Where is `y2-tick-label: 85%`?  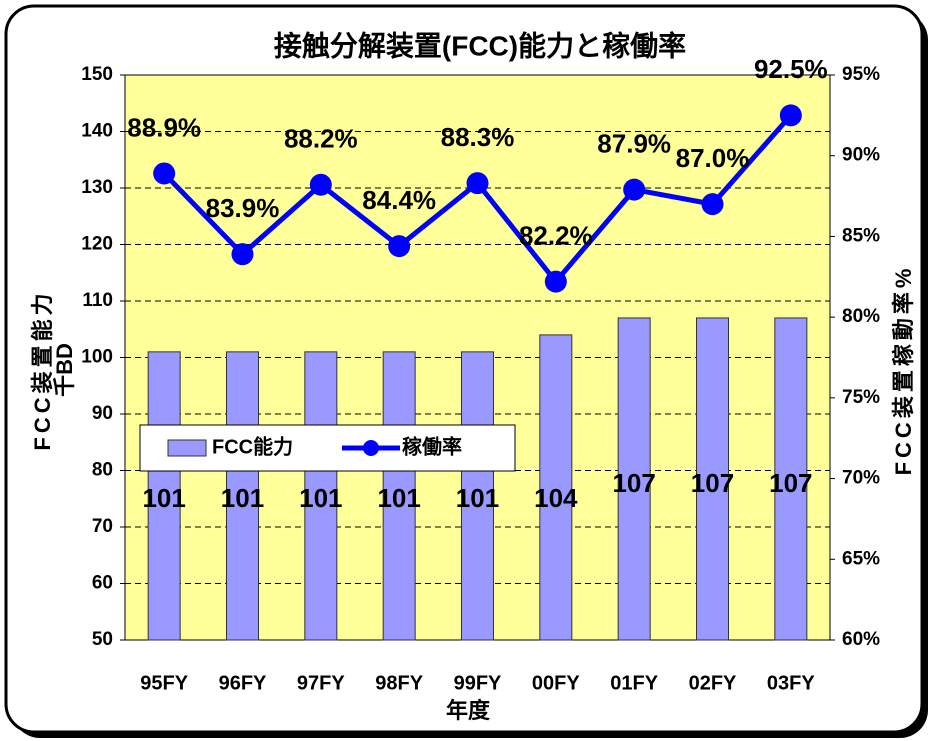
y2-tick-label: 85% is located at coordinates (861, 235).